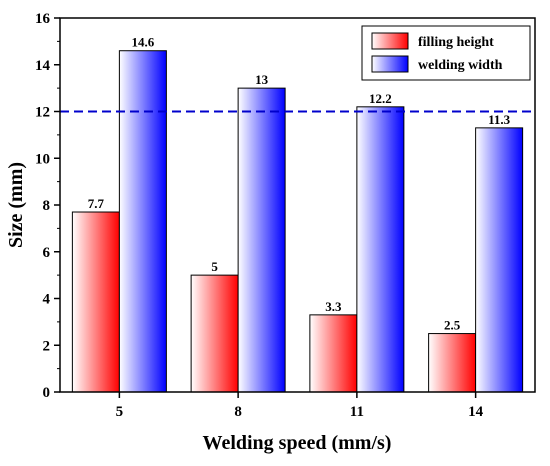  Describe the element at coordinates (390, 41) in the screenshot. I see `legend-swatch-filling-height` at that location.